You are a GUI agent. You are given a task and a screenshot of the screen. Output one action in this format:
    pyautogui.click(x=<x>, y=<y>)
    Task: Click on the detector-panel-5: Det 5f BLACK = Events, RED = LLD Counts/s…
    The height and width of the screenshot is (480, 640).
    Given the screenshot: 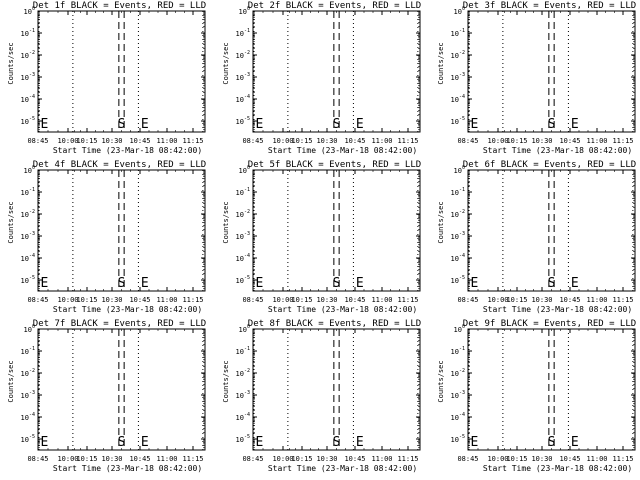 What is the action you would take?
    pyautogui.click(x=321, y=237)
    